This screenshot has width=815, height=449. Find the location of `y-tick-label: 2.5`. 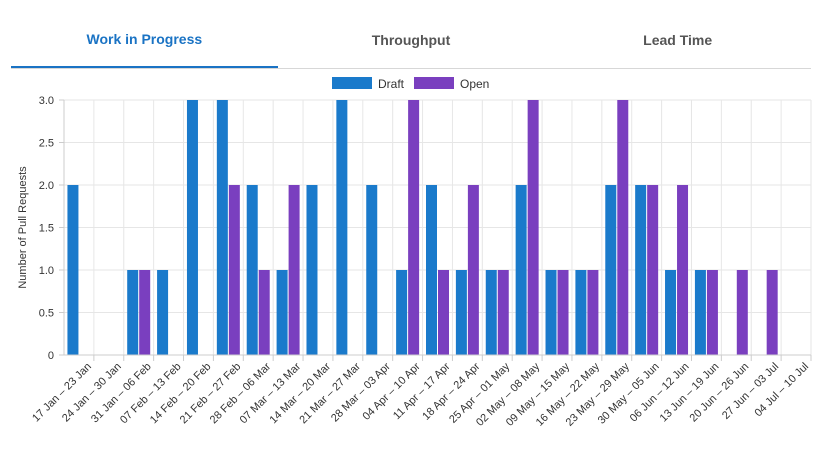

y-tick-label: 2.5 is located at coordinates (46, 144).